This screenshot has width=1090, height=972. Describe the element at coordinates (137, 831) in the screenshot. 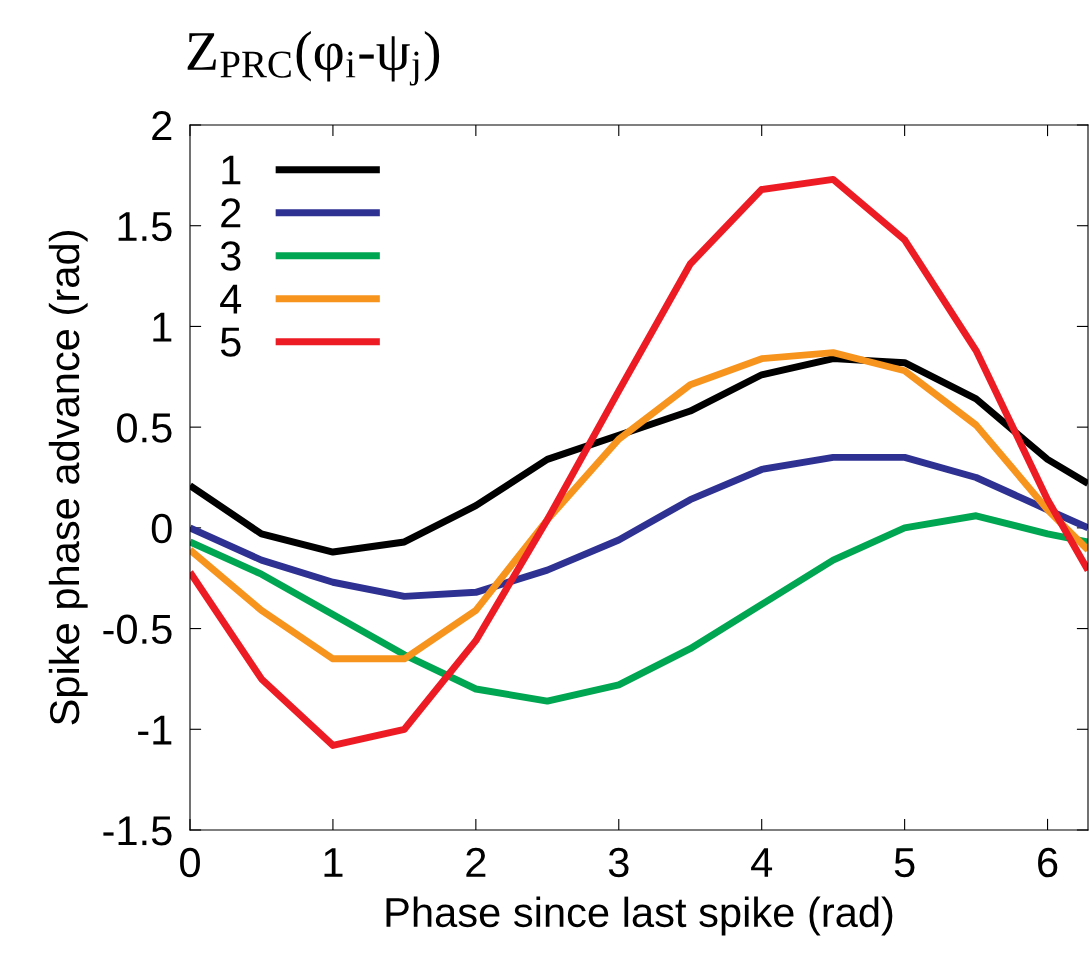

I see `y-tick-label: -1.5` at that location.